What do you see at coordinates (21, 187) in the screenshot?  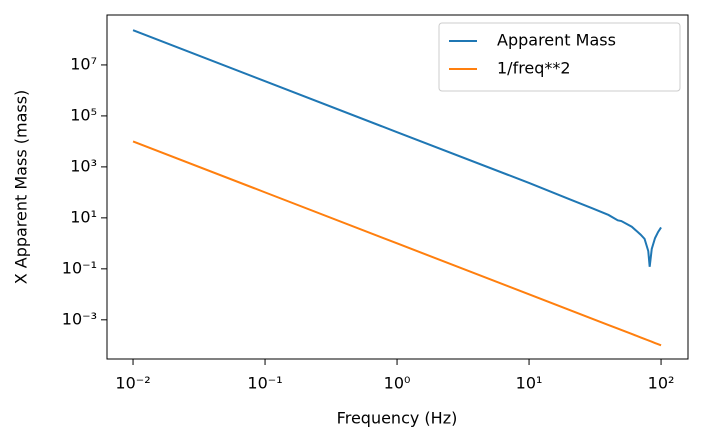 I see `y-axis-label: X Apparent Mass (mass)` at bounding box center [21, 187].